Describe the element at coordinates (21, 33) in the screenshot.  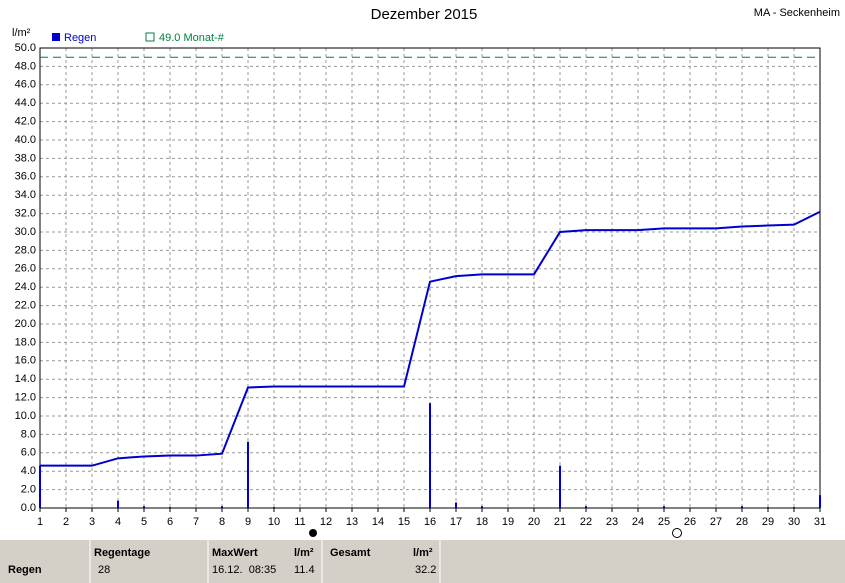
I see `y-axis-label: l/m²` at that location.